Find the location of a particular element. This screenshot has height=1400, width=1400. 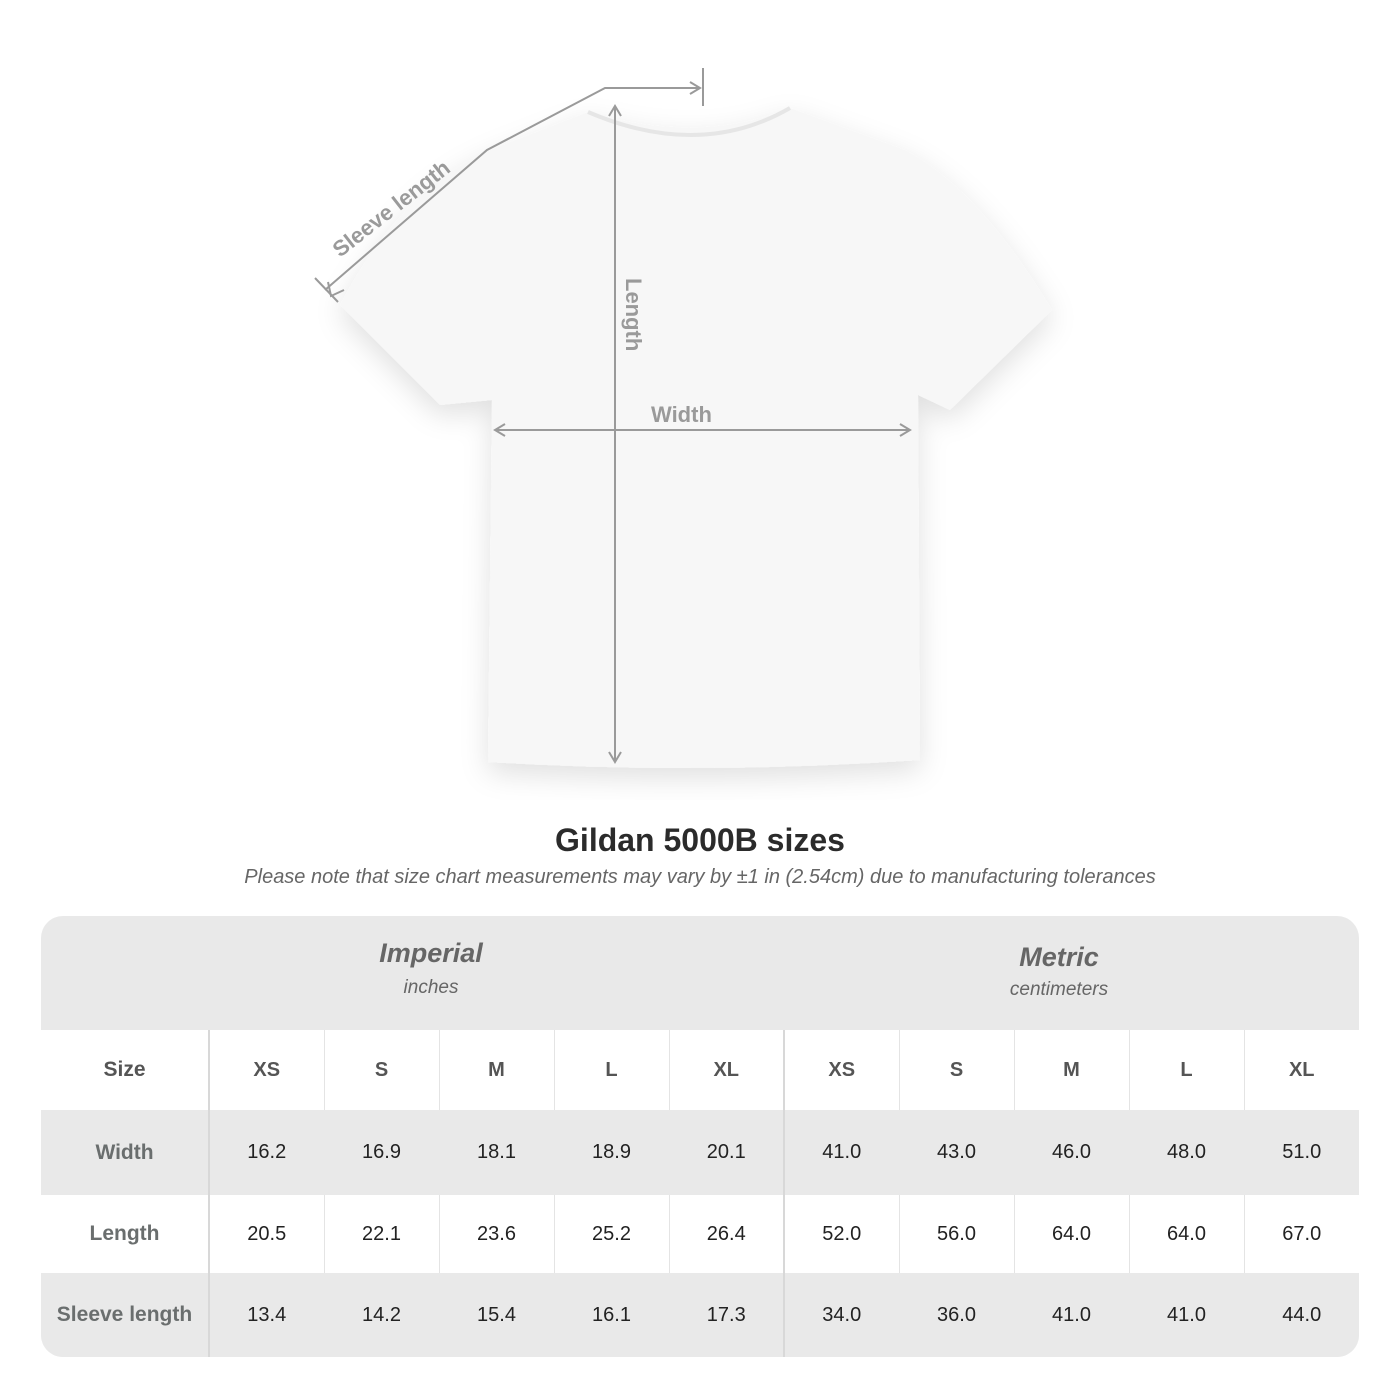

table-cell: 51.0 is located at coordinates (1301, 1152).